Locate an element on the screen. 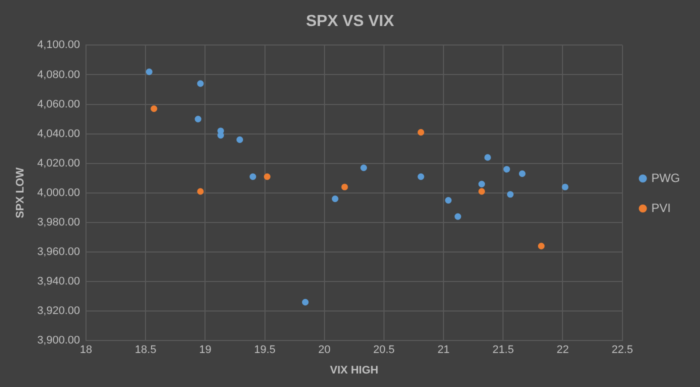 The width and height of the screenshot is (700, 387). x-tick-label: 22.5 is located at coordinates (623, 350).